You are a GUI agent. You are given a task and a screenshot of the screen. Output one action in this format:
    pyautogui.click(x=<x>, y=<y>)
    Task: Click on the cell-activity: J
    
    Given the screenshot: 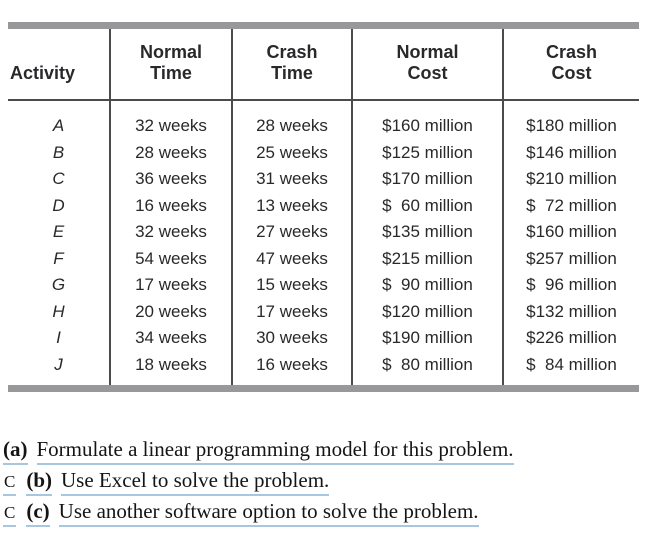 What is the action you would take?
    pyautogui.click(x=58, y=364)
    